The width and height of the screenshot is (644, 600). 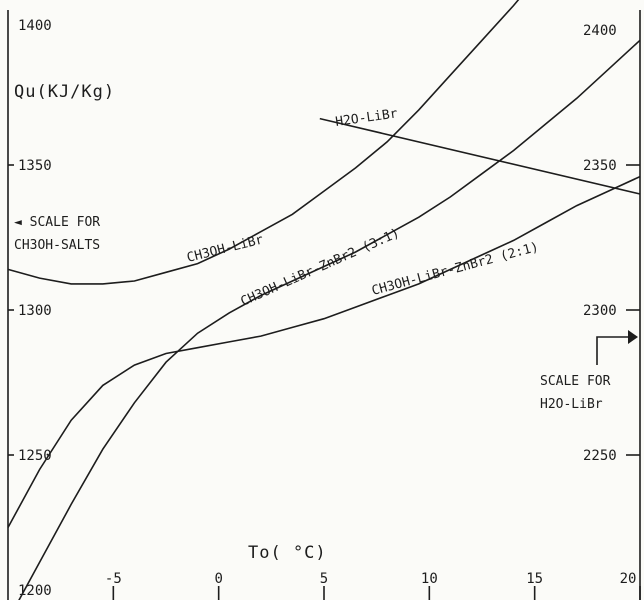 What do you see at coordinates (600, 31) in the screenshot?
I see `y-tick-right-label: 2400` at bounding box center [600, 31].